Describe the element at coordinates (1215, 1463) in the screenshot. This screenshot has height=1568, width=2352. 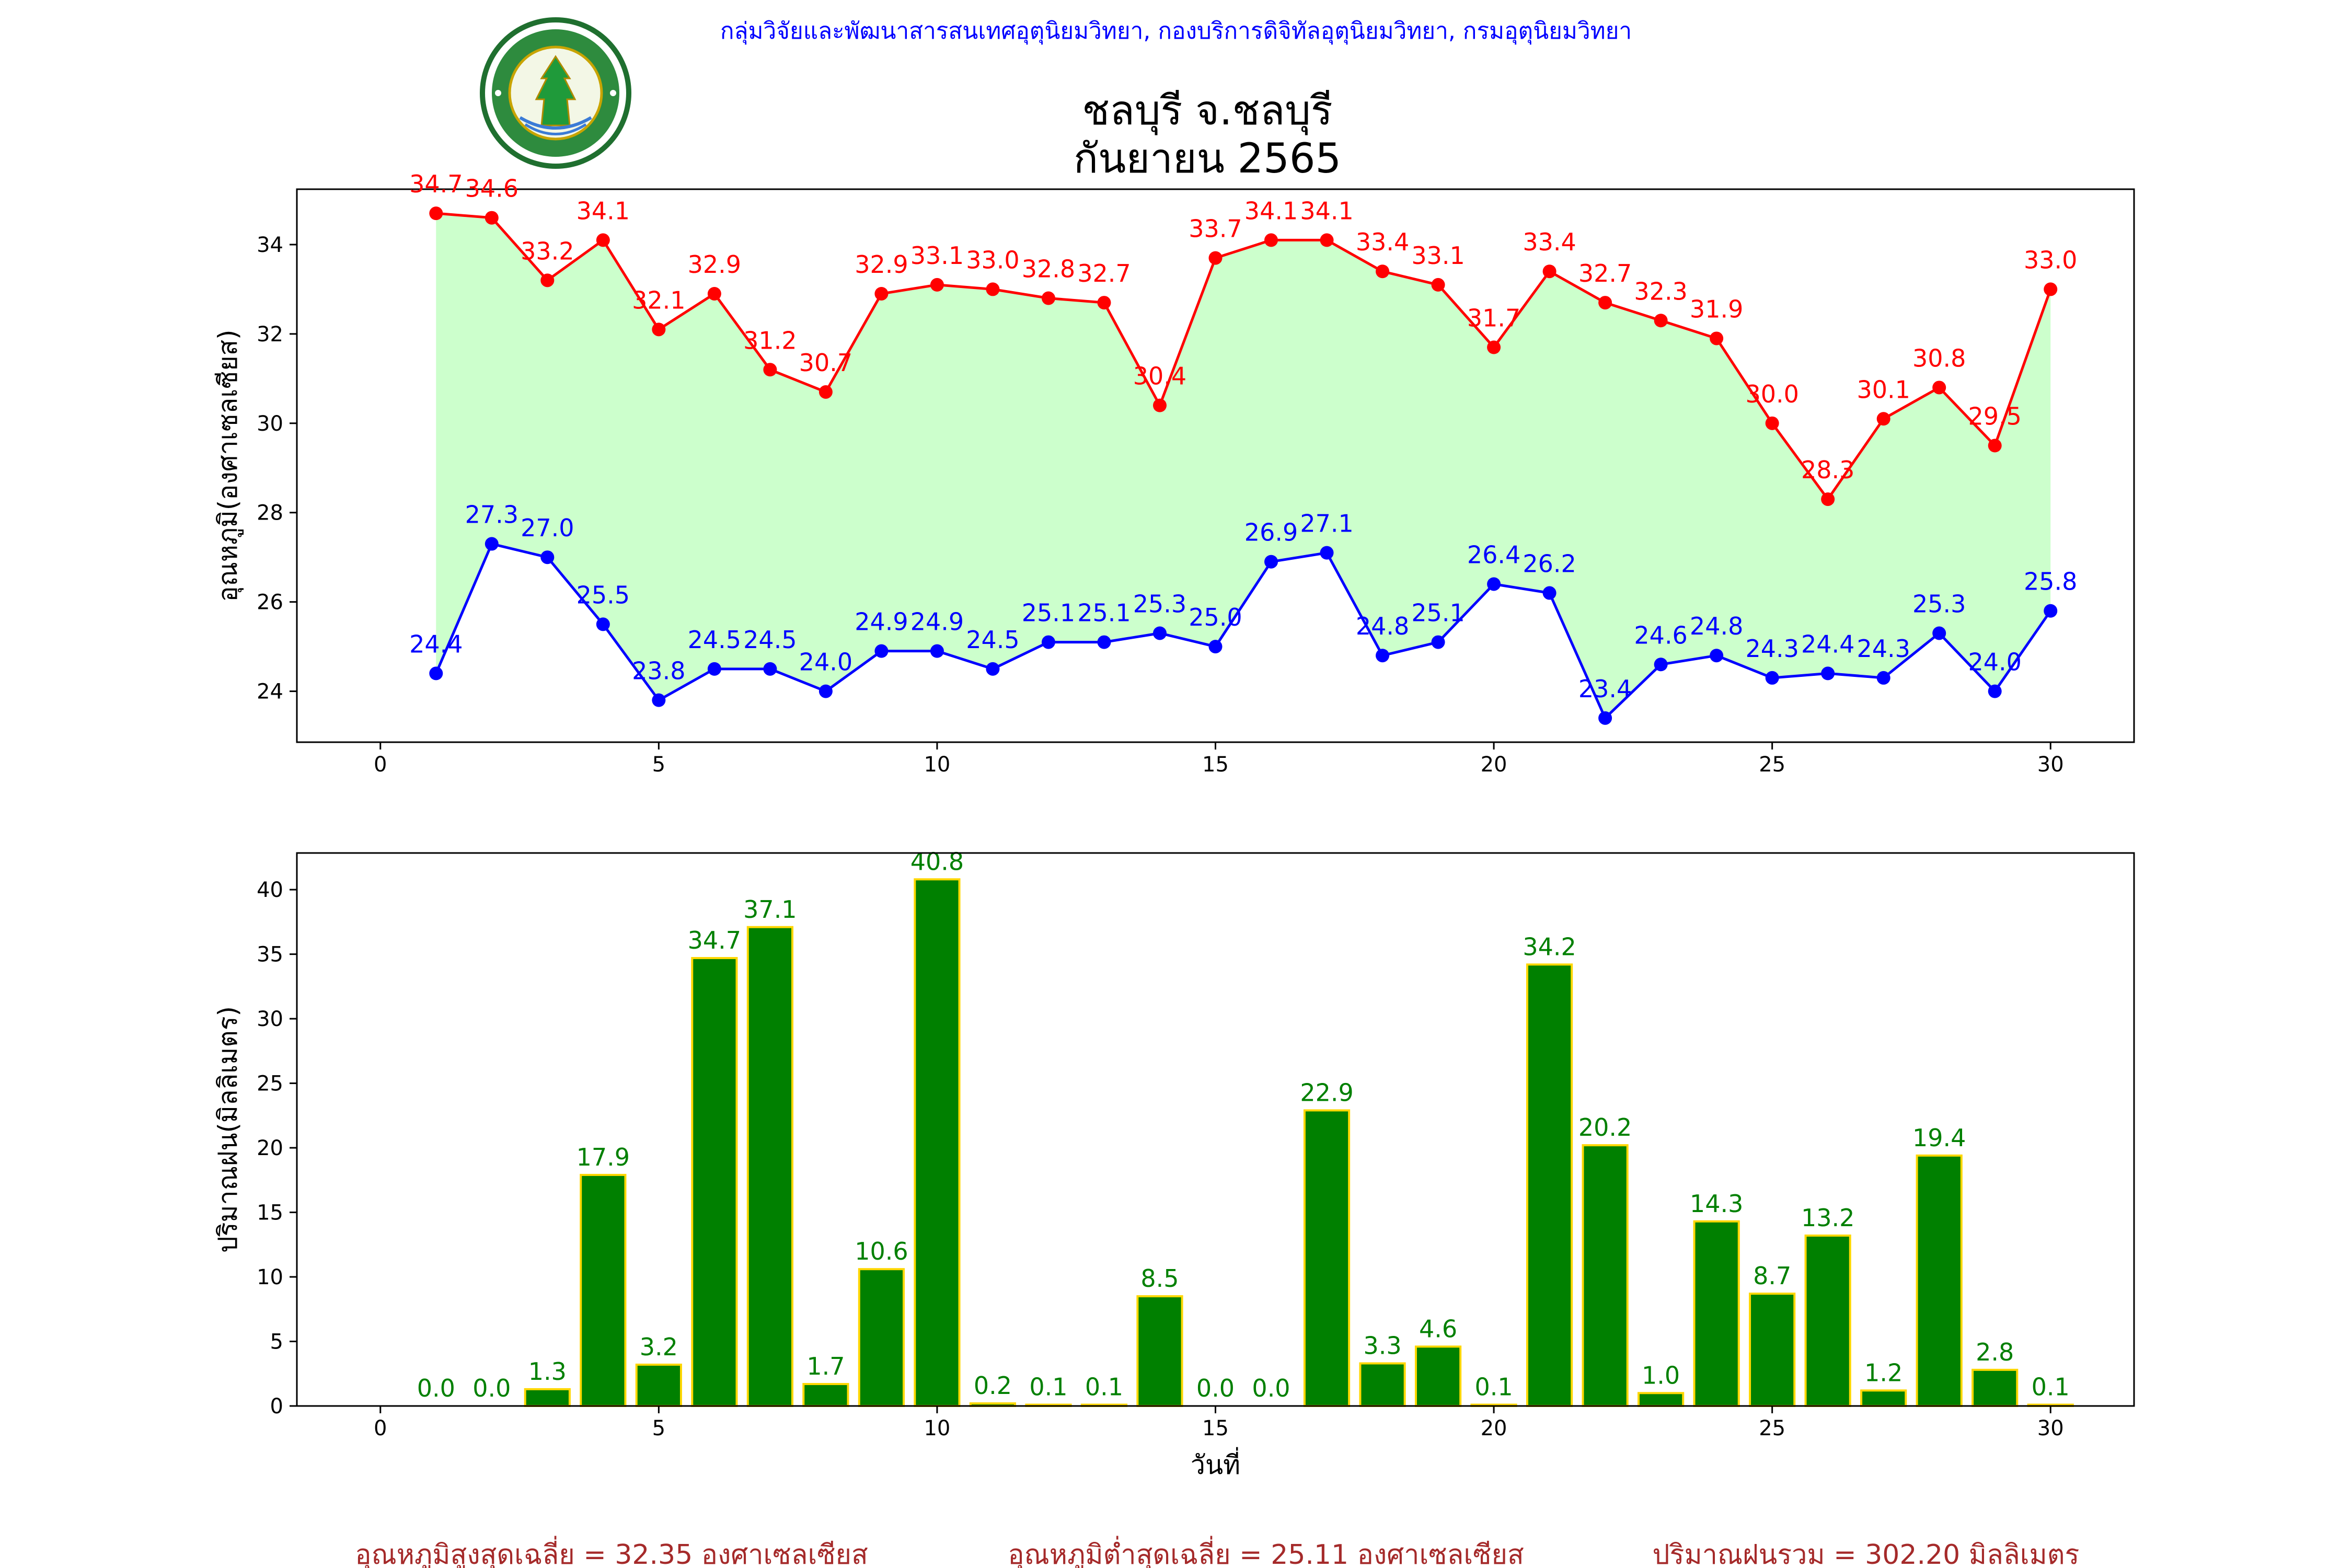
I see `rainfall-x-axis-label: วันที่` at that location.